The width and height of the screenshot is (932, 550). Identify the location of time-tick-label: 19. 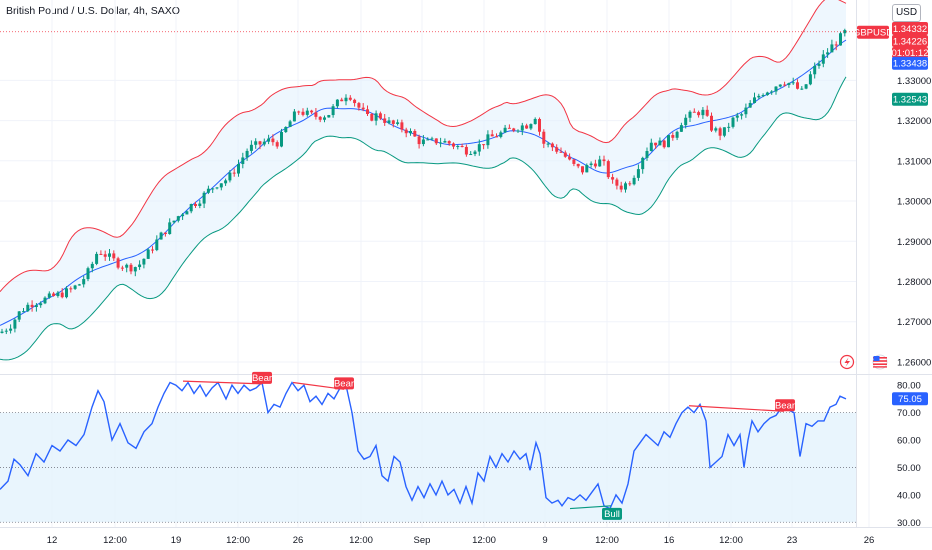
(176, 540).